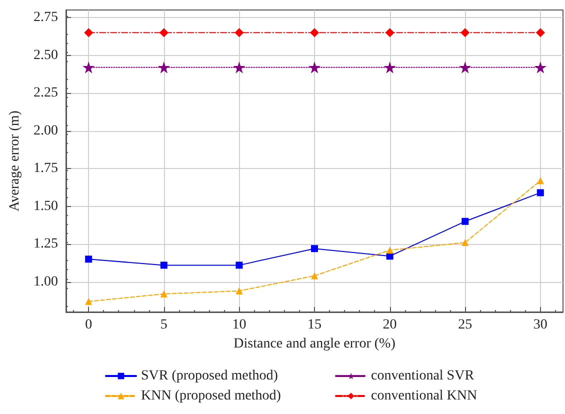 The height and width of the screenshot is (414, 565). Describe the element at coordinates (423, 376) in the screenshot. I see `legend-label: conventional SVR` at that location.